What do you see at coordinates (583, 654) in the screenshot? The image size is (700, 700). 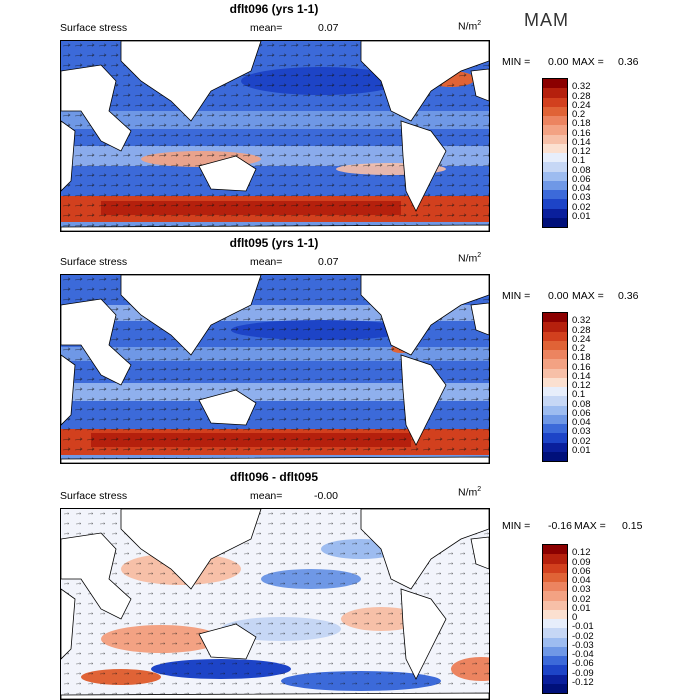 I see `colorbar-level-label: -0.04` at bounding box center [583, 654].